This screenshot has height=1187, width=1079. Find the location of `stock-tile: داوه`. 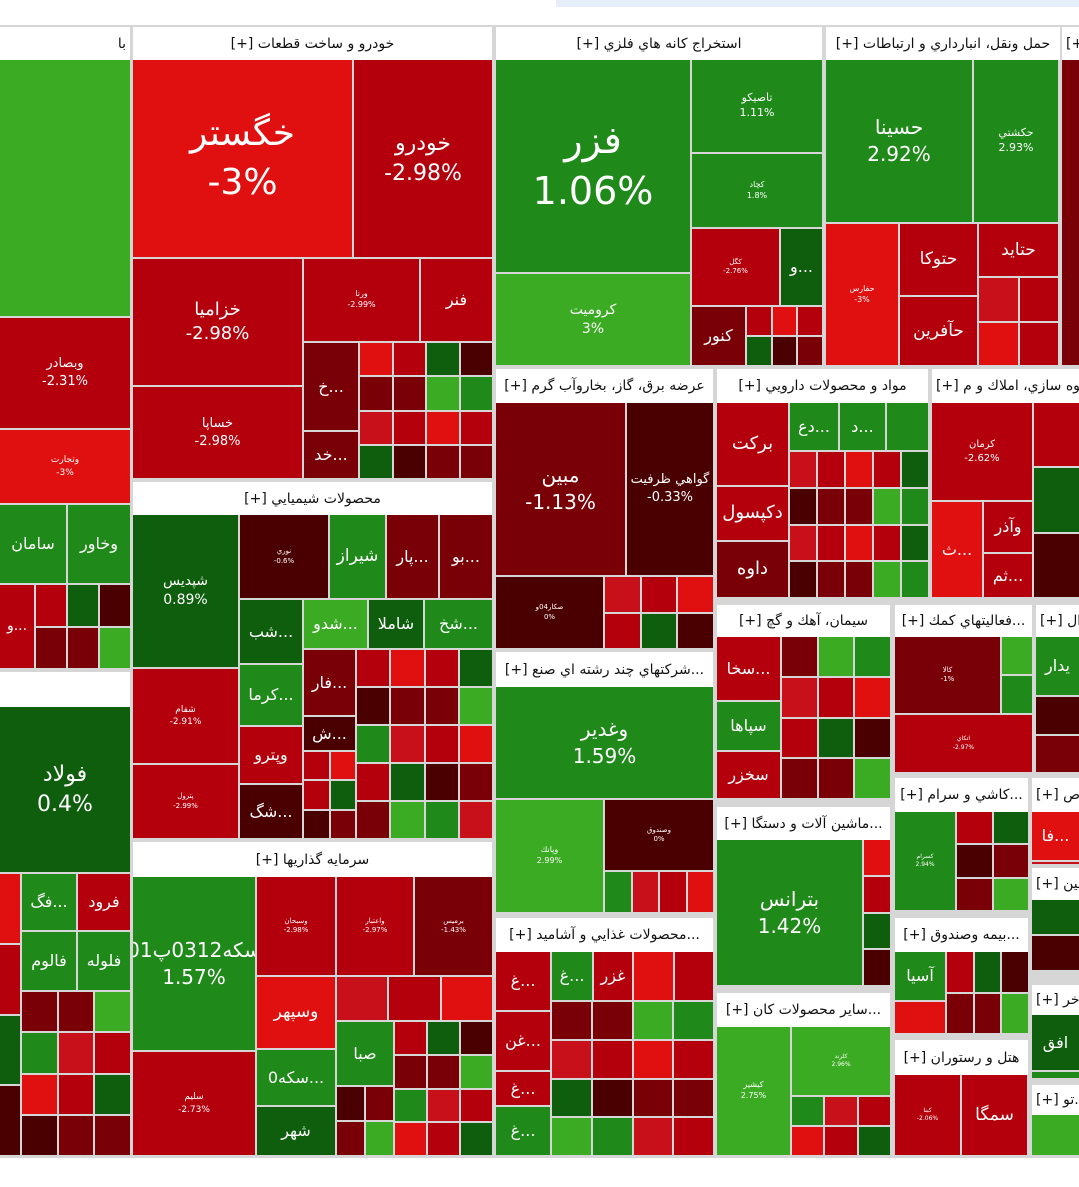

stock-tile: داوه is located at coordinates (752, 569).